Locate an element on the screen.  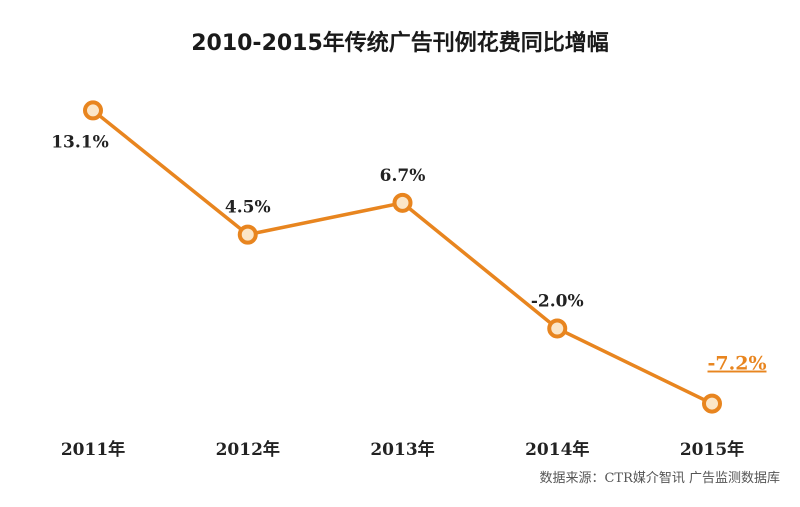
x-tick-label-2011年: 2011年 is located at coordinates (93, 449).